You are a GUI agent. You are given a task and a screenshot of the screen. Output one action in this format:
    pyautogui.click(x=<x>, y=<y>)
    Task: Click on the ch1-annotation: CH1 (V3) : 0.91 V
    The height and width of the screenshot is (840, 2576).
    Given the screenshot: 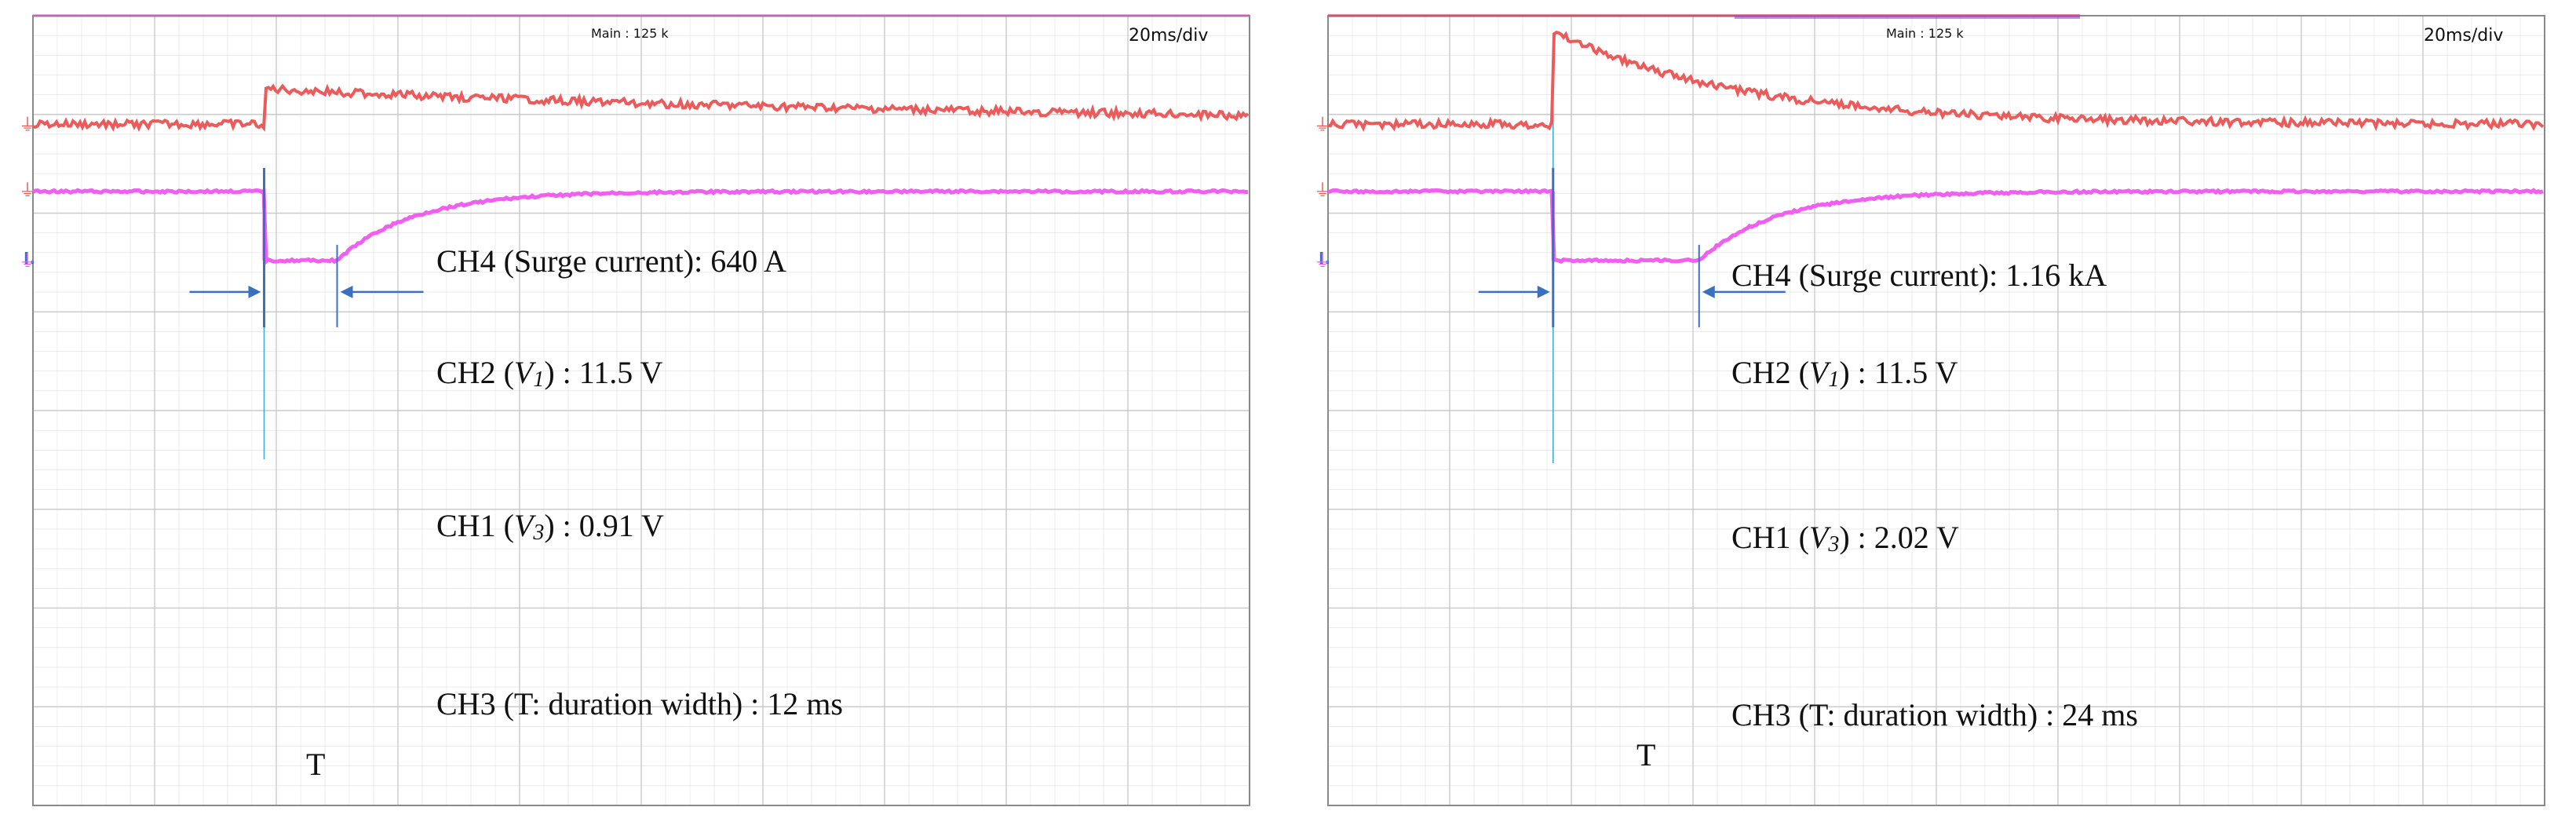 What is the action you would take?
    pyautogui.click(x=550, y=526)
    